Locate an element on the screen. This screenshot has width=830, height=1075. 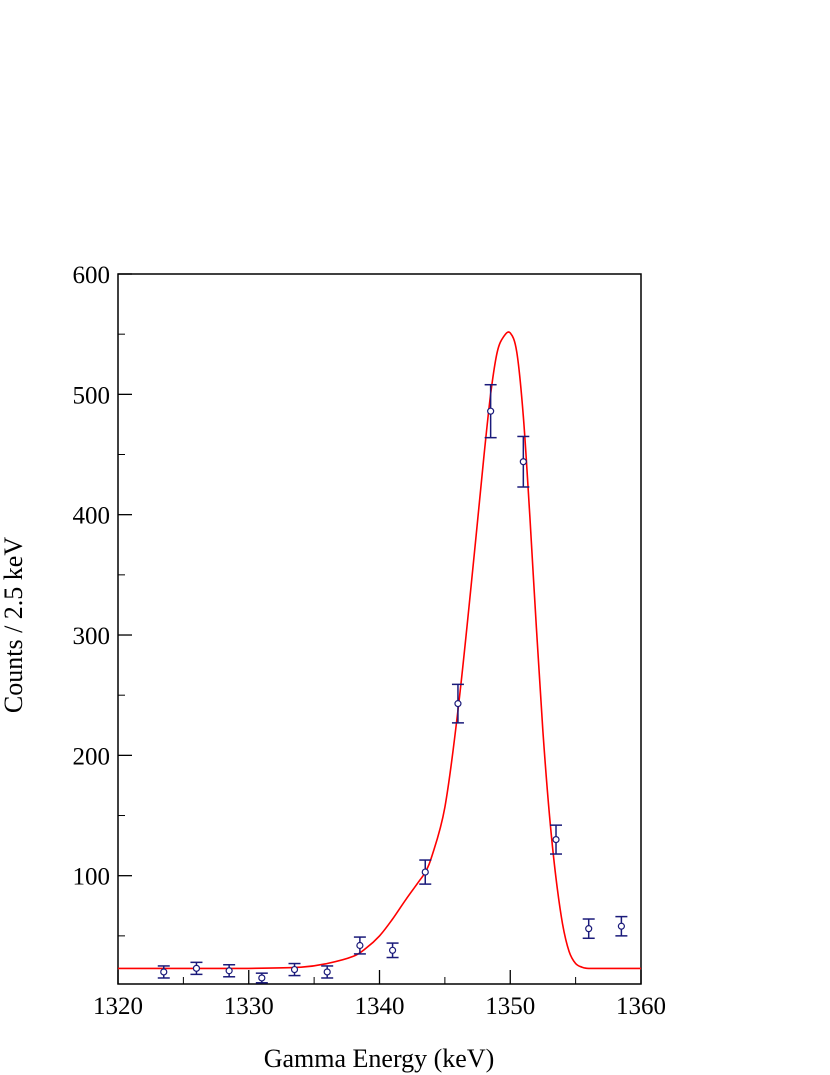
x-axis-title: Gamma Energy (keV) is located at coordinates (379, 1058).